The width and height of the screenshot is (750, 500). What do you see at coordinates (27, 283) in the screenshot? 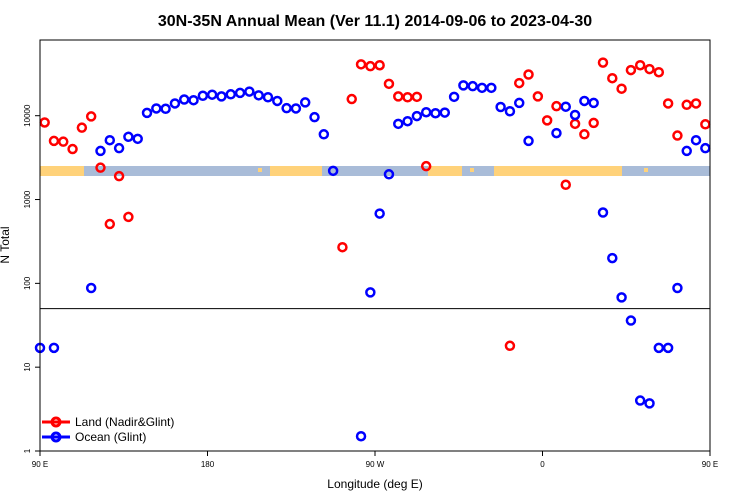
I see `y-tick-label: 100` at bounding box center [27, 283].